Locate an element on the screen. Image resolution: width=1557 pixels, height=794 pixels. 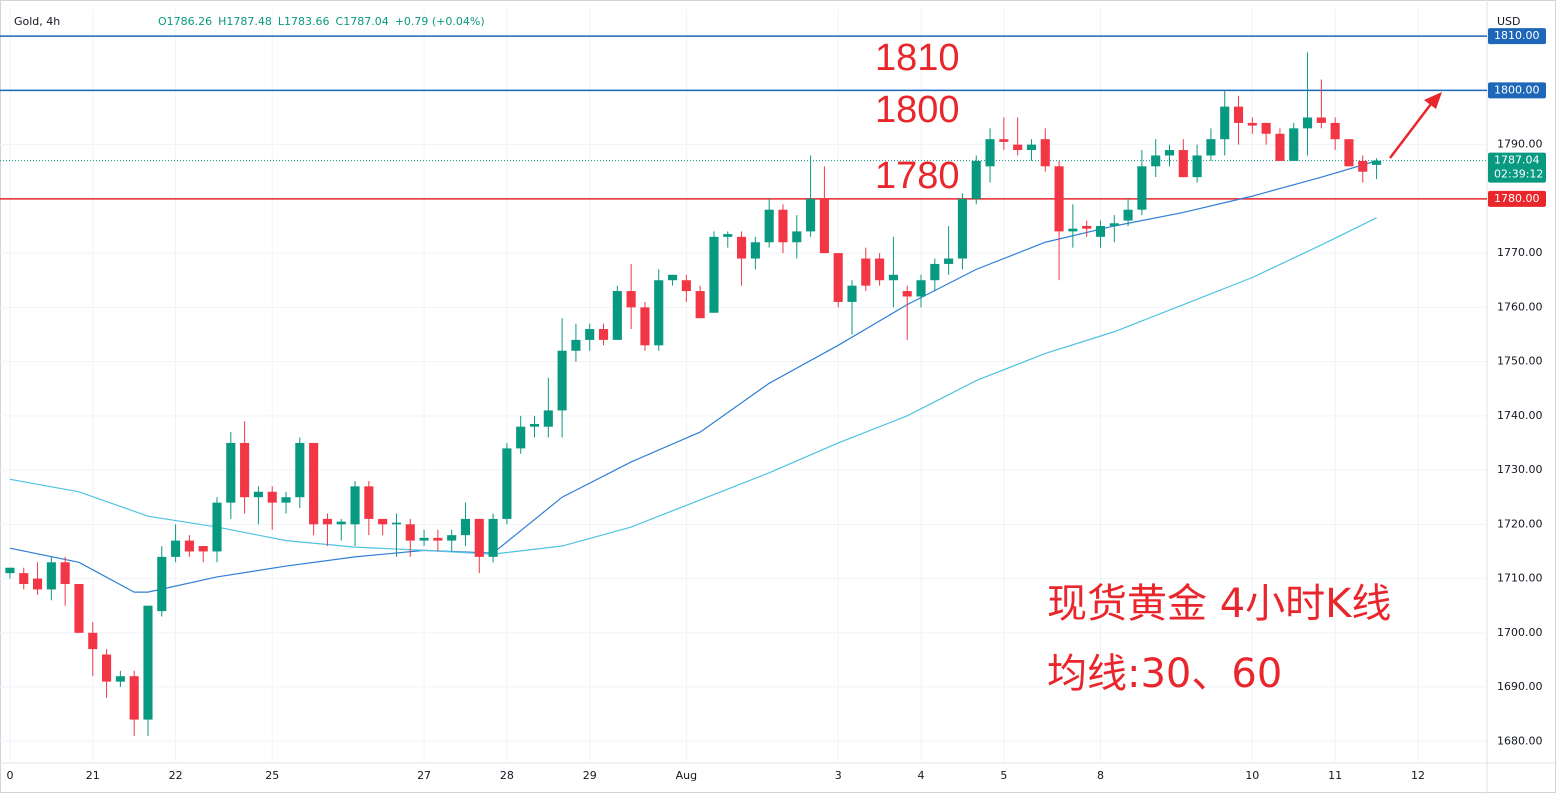
x-tick-label: 0 is located at coordinates (9, 775).